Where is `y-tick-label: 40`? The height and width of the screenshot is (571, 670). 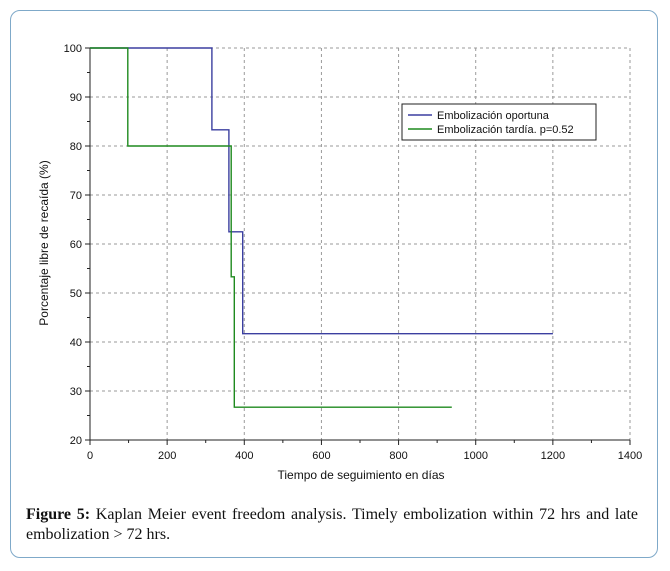
y-tick-label: 40 is located at coordinates (76, 343).